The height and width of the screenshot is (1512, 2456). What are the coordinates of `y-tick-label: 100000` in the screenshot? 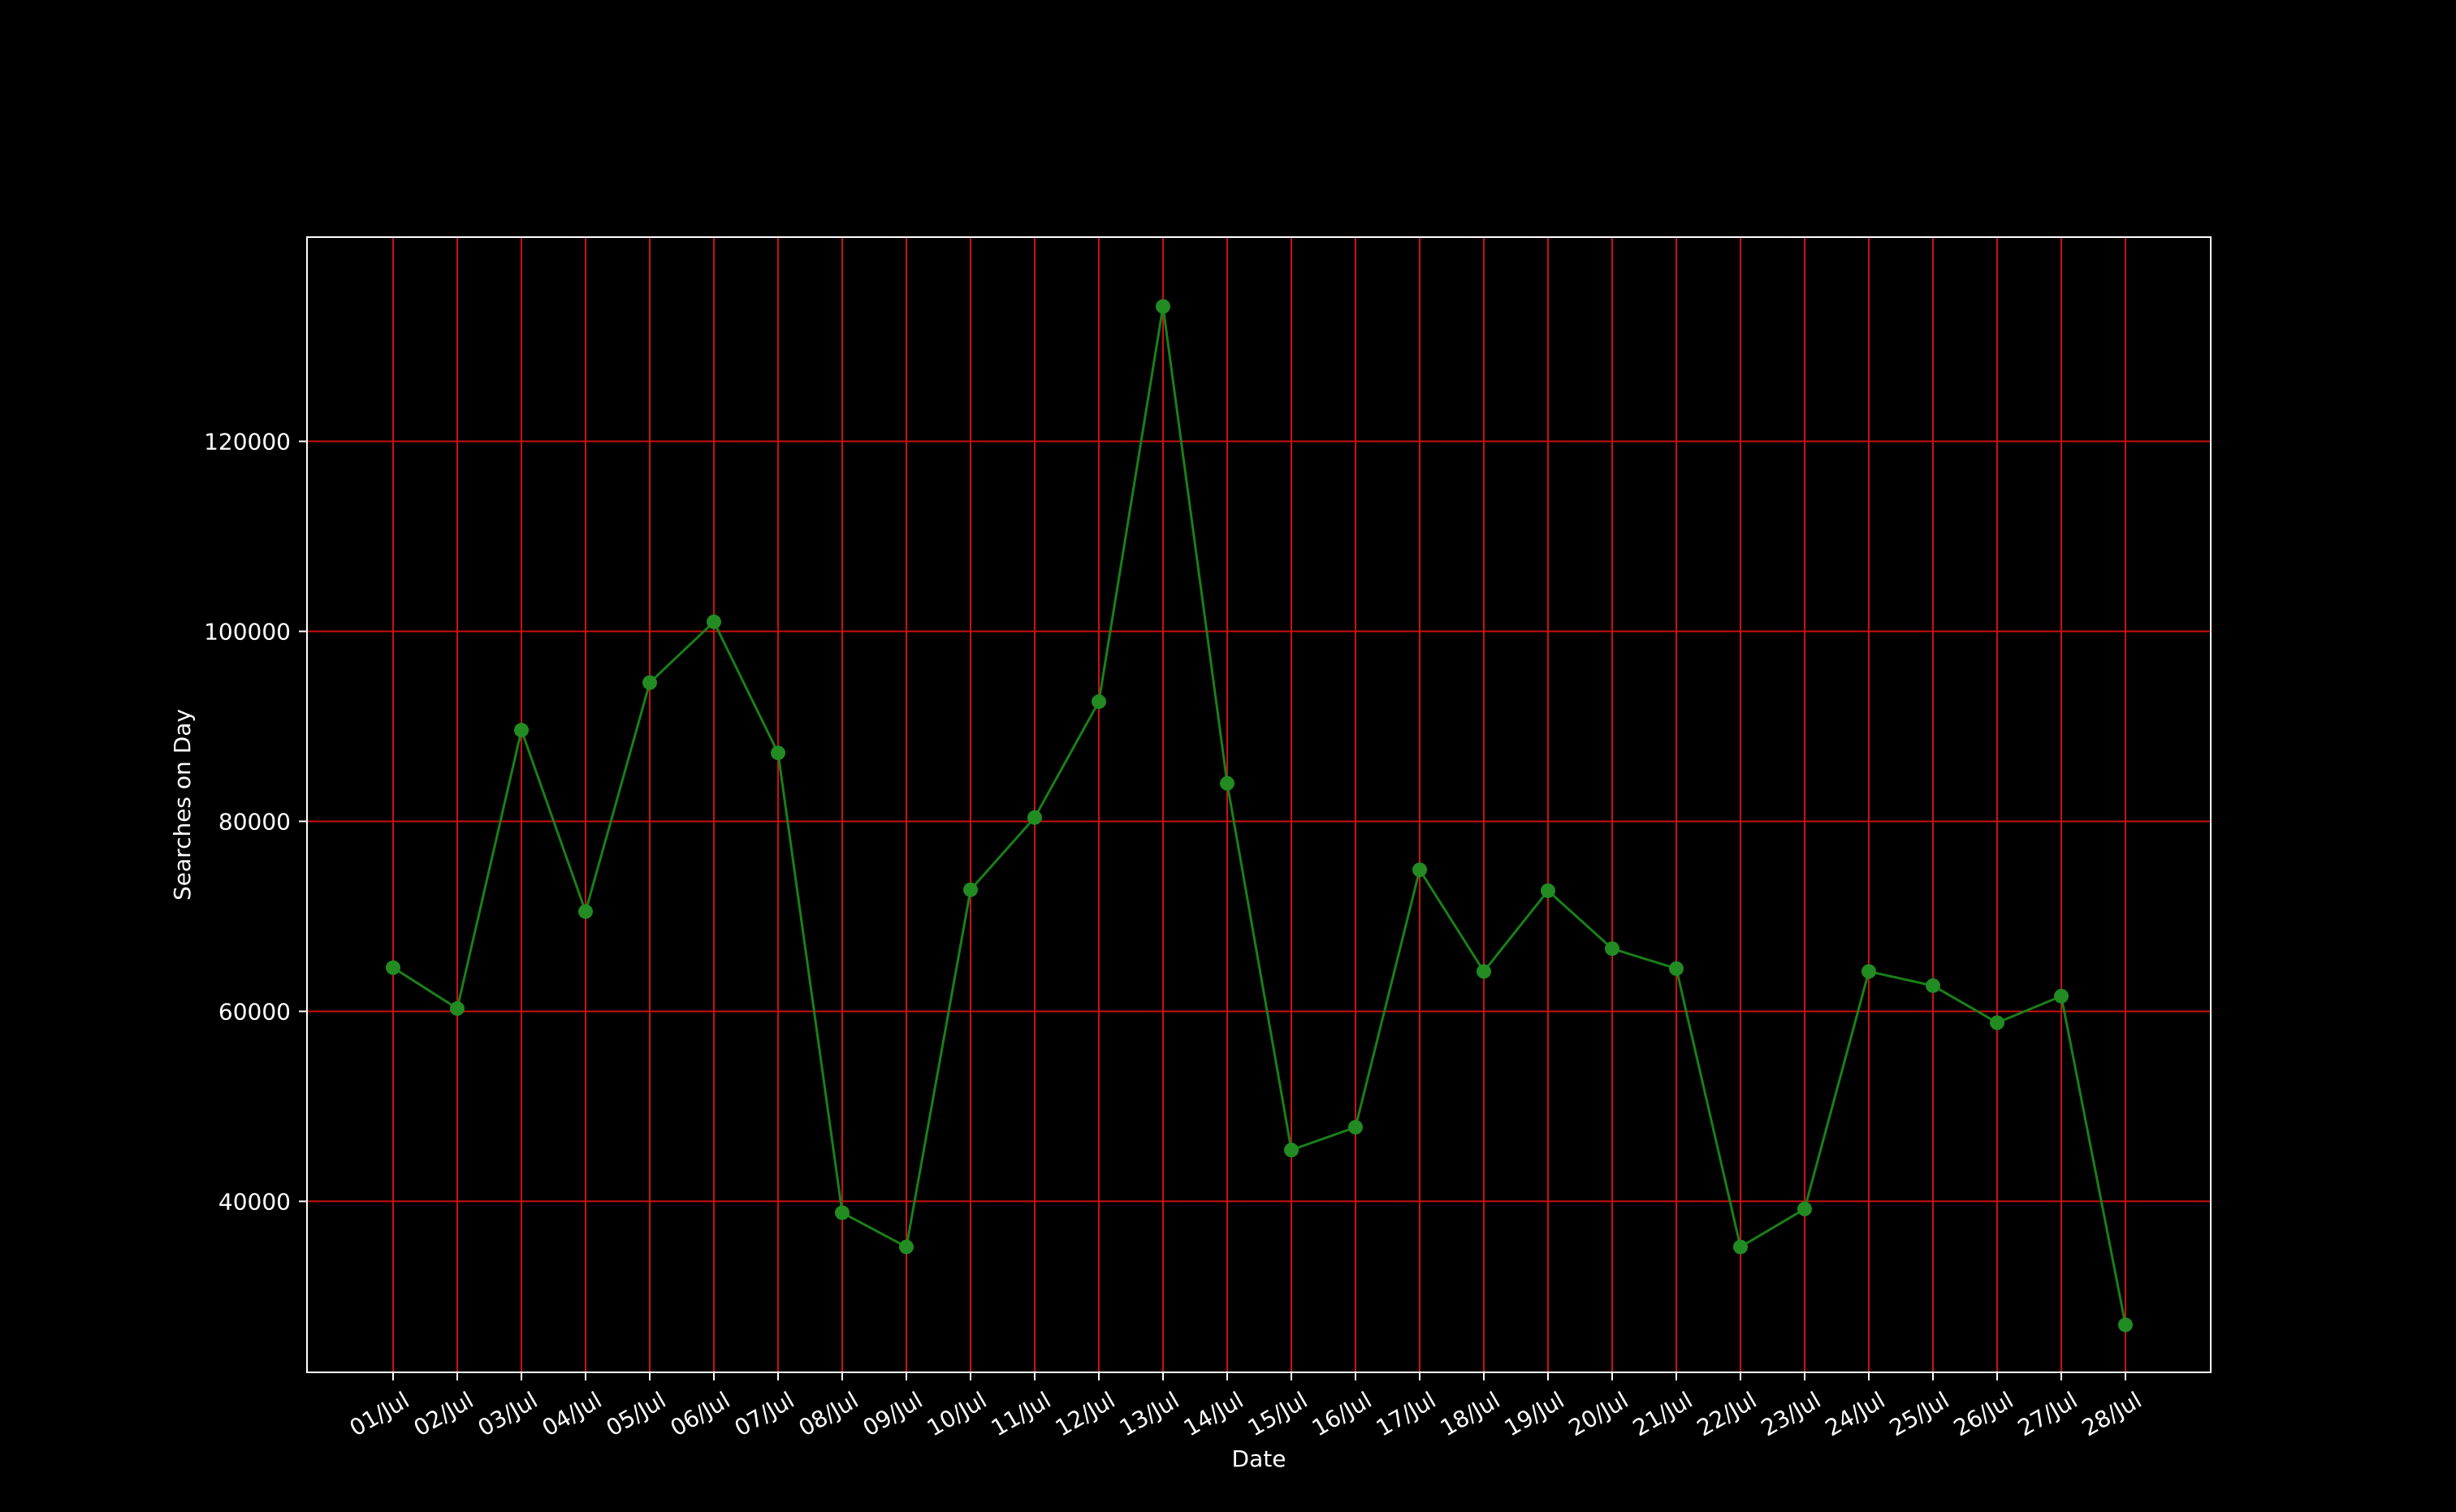 It's located at (248, 631).